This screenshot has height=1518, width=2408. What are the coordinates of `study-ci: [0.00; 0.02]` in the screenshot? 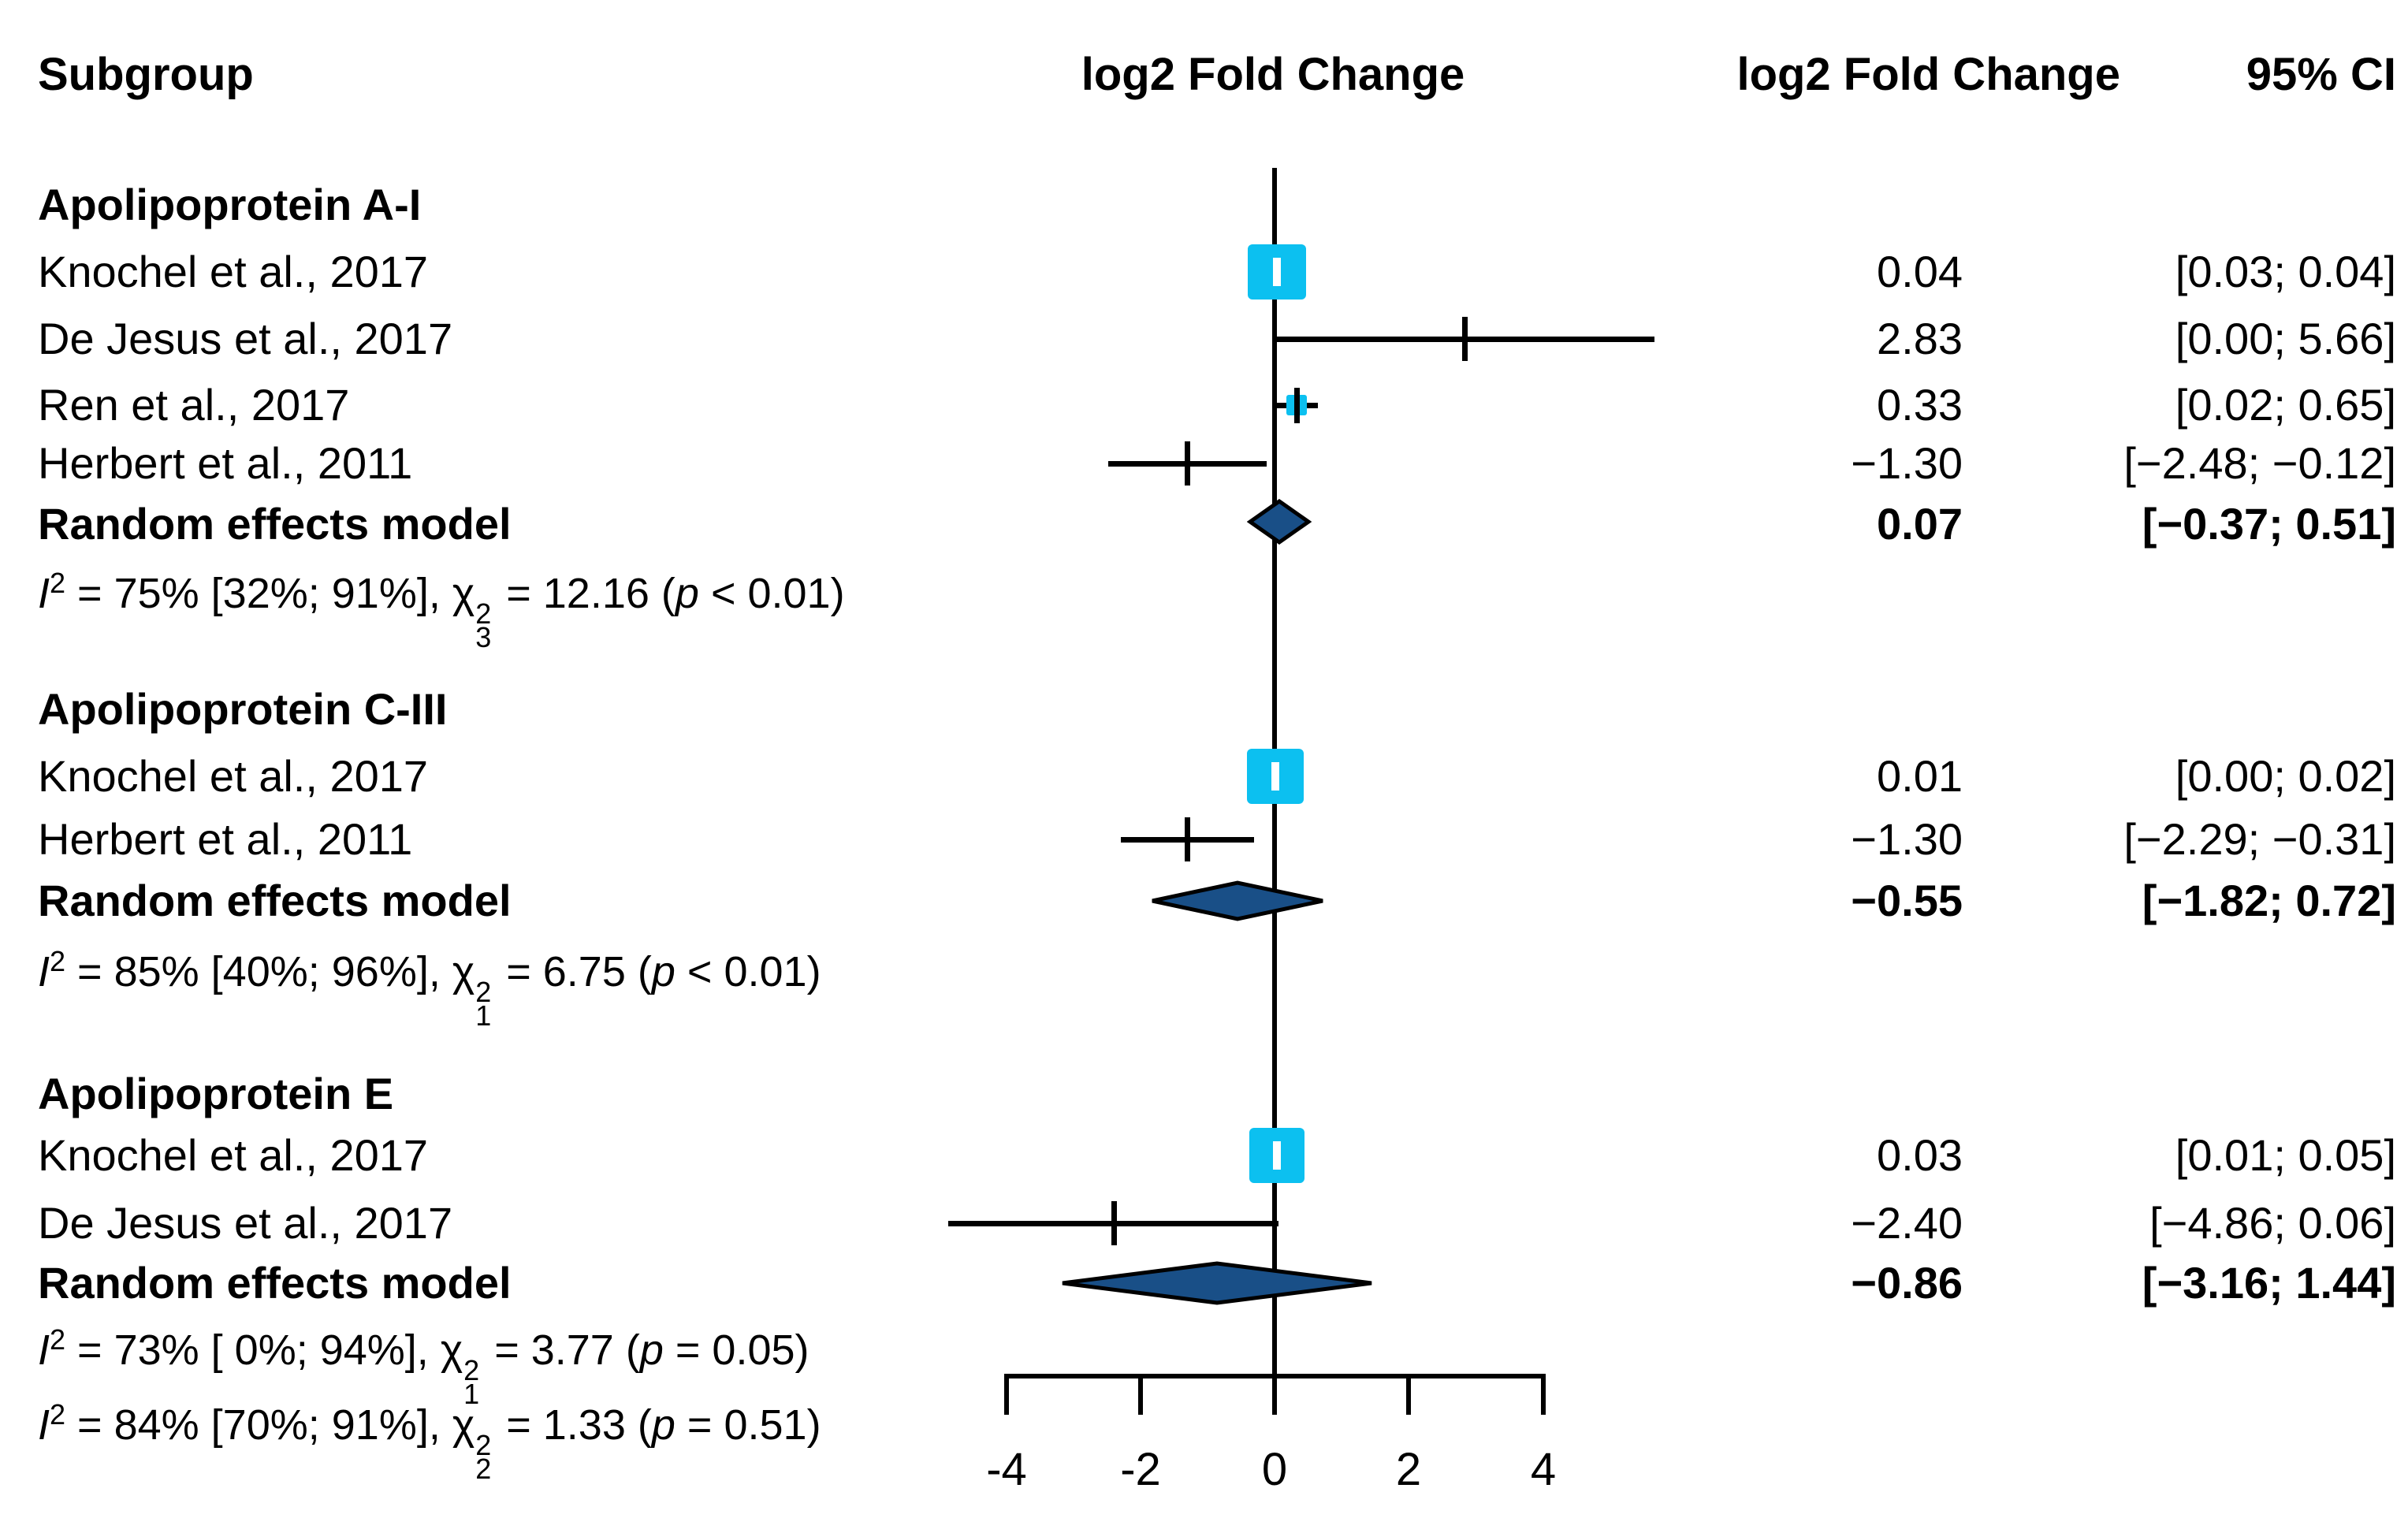 It's located at (2285, 776).